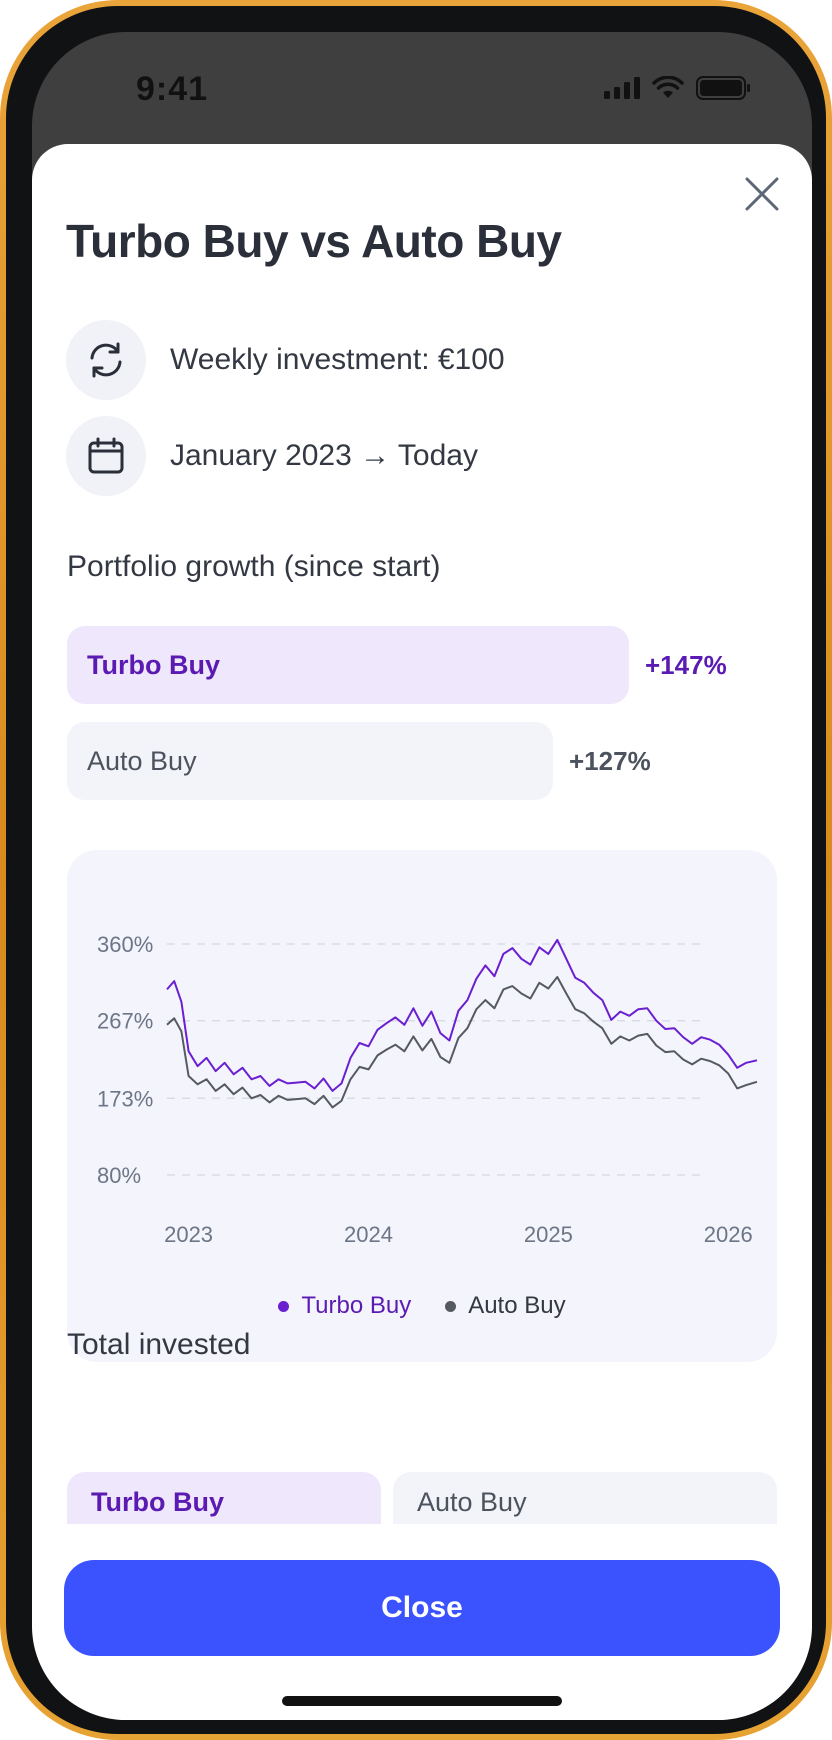 The height and width of the screenshot is (1740, 832). Describe the element at coordinates (254, 566) in the screenshot. I see `growth-section-label: Portfolio growth (since start)` at that location.